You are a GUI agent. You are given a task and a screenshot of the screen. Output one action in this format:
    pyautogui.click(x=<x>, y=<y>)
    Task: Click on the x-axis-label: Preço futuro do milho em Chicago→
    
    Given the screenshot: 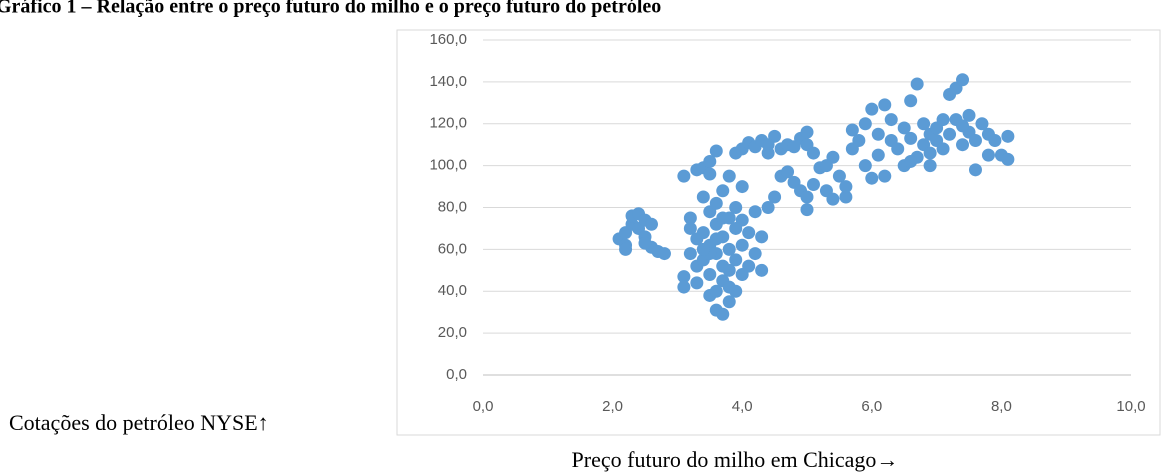 What is the action you would take?
    pyautogui.click(x=735, y=459)
    